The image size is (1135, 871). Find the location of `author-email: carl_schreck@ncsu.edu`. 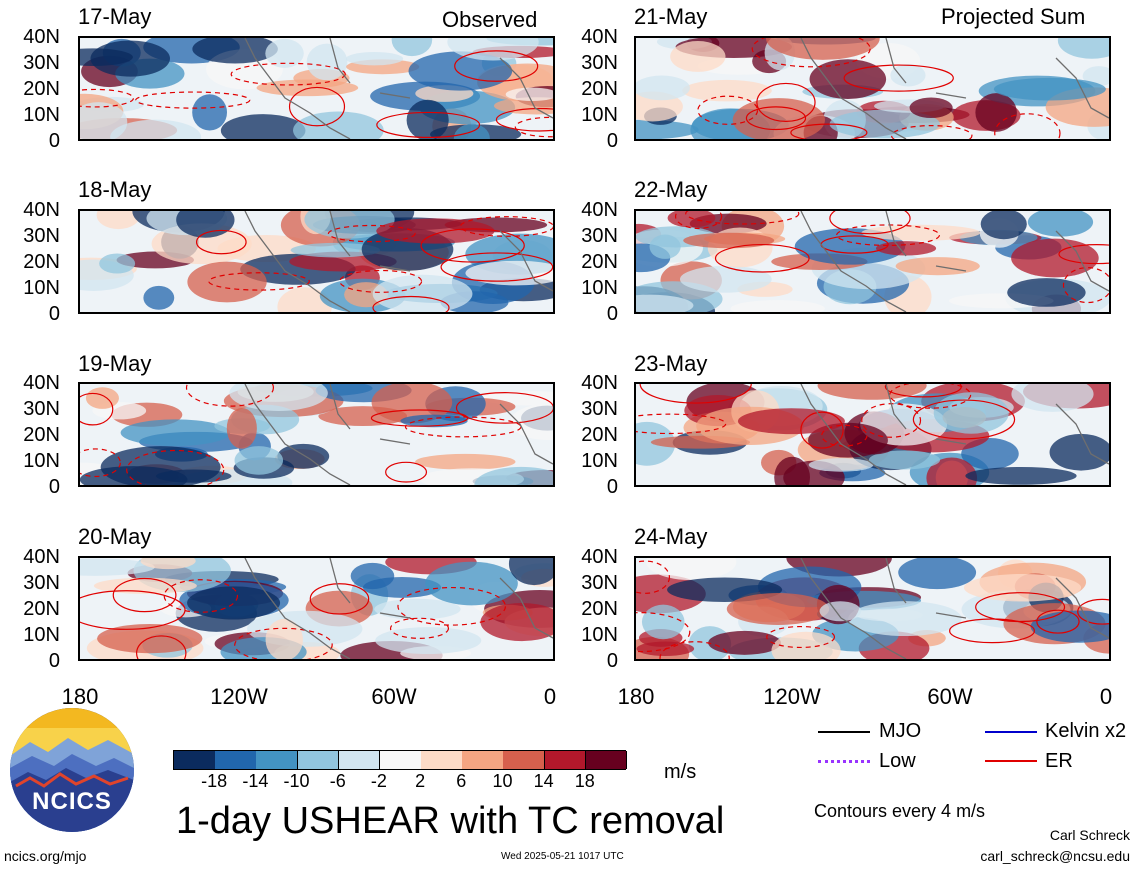

author-email: carl_schreck@ncsu.edu is located at coordinates (1055, 856).